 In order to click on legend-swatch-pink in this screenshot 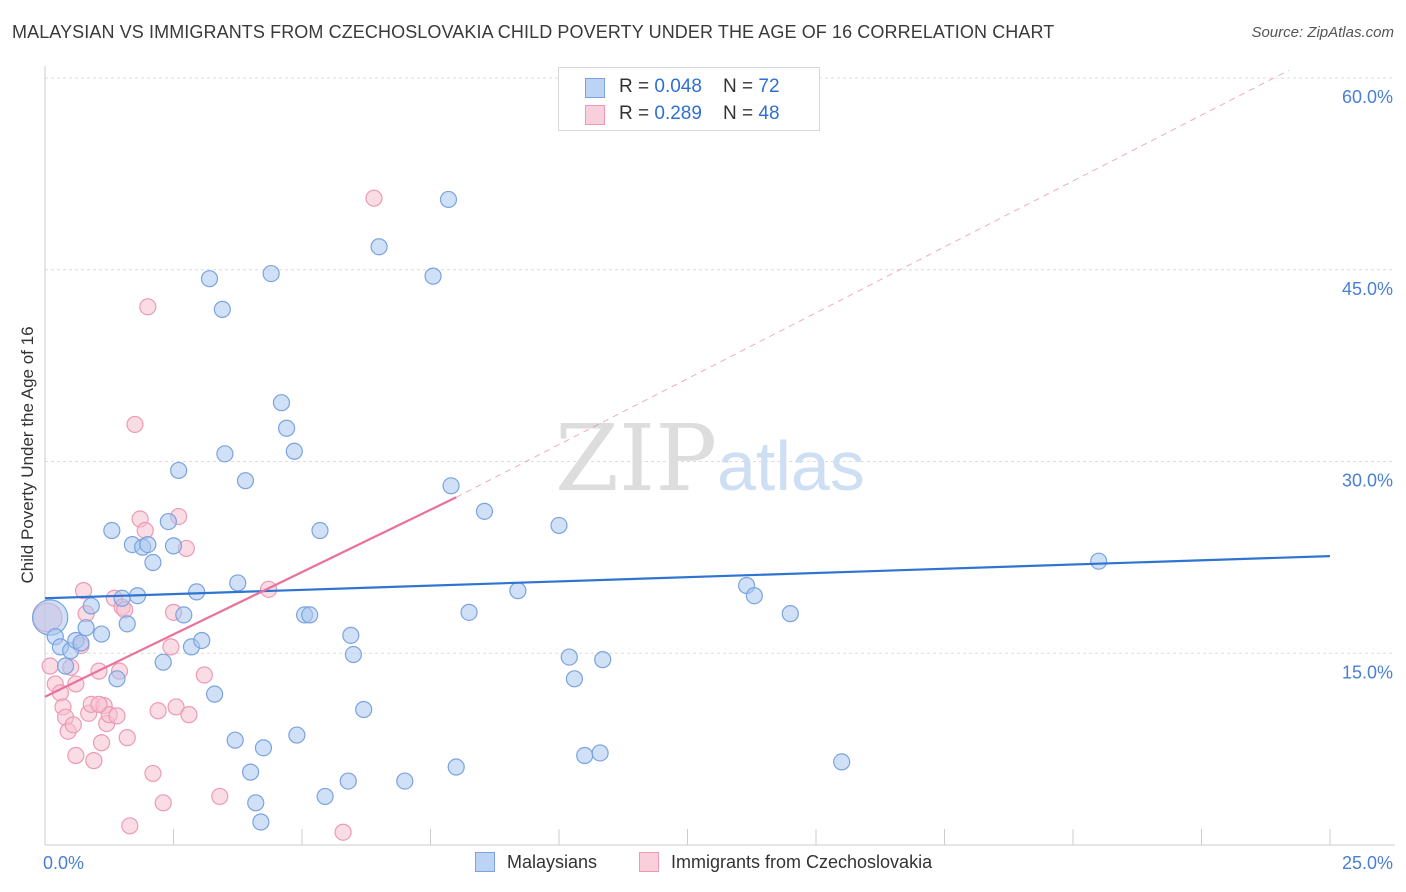, I will do `click(595, 115)`.